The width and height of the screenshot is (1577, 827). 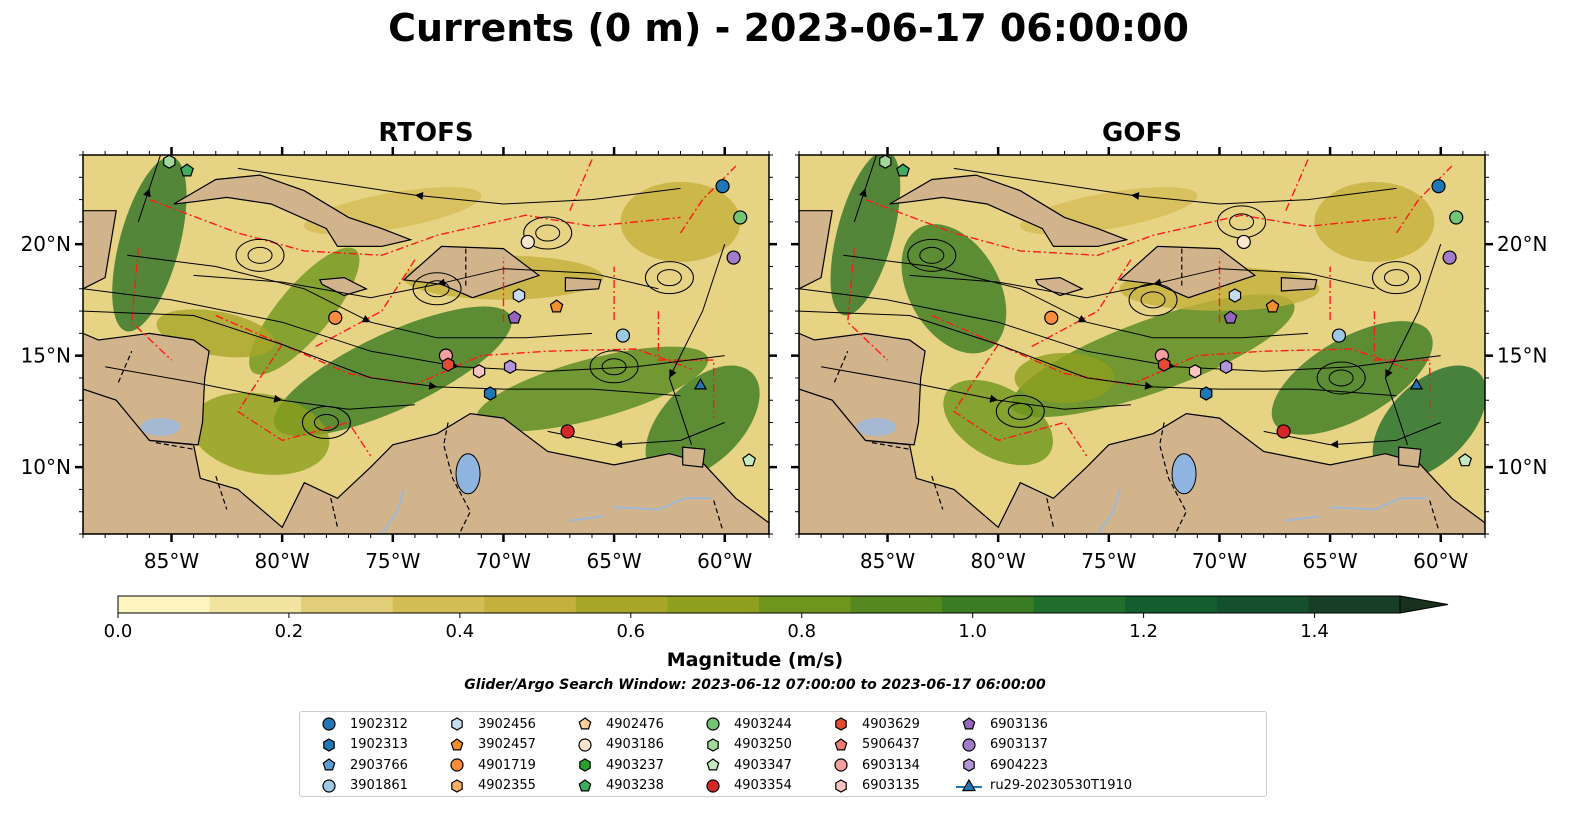 What do you see at coordinates (788, 28) in the screenshot?
I see `main-title: Currents (0 m) - 2023-06-17 06:00:00` at bounding box center [788, 28].